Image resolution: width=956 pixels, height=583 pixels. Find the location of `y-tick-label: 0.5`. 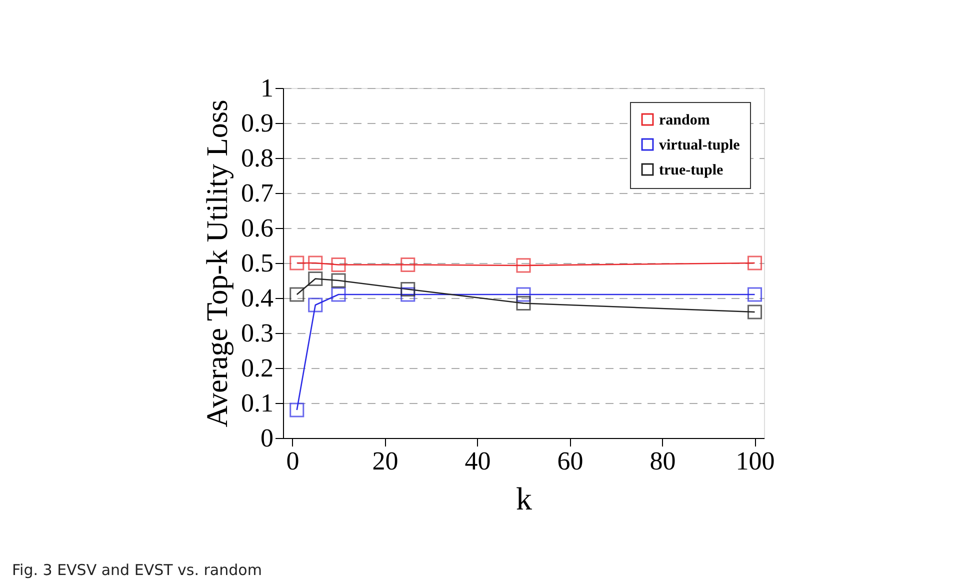

y-tick-label: 0.5 is located at coordinates (257, 263).